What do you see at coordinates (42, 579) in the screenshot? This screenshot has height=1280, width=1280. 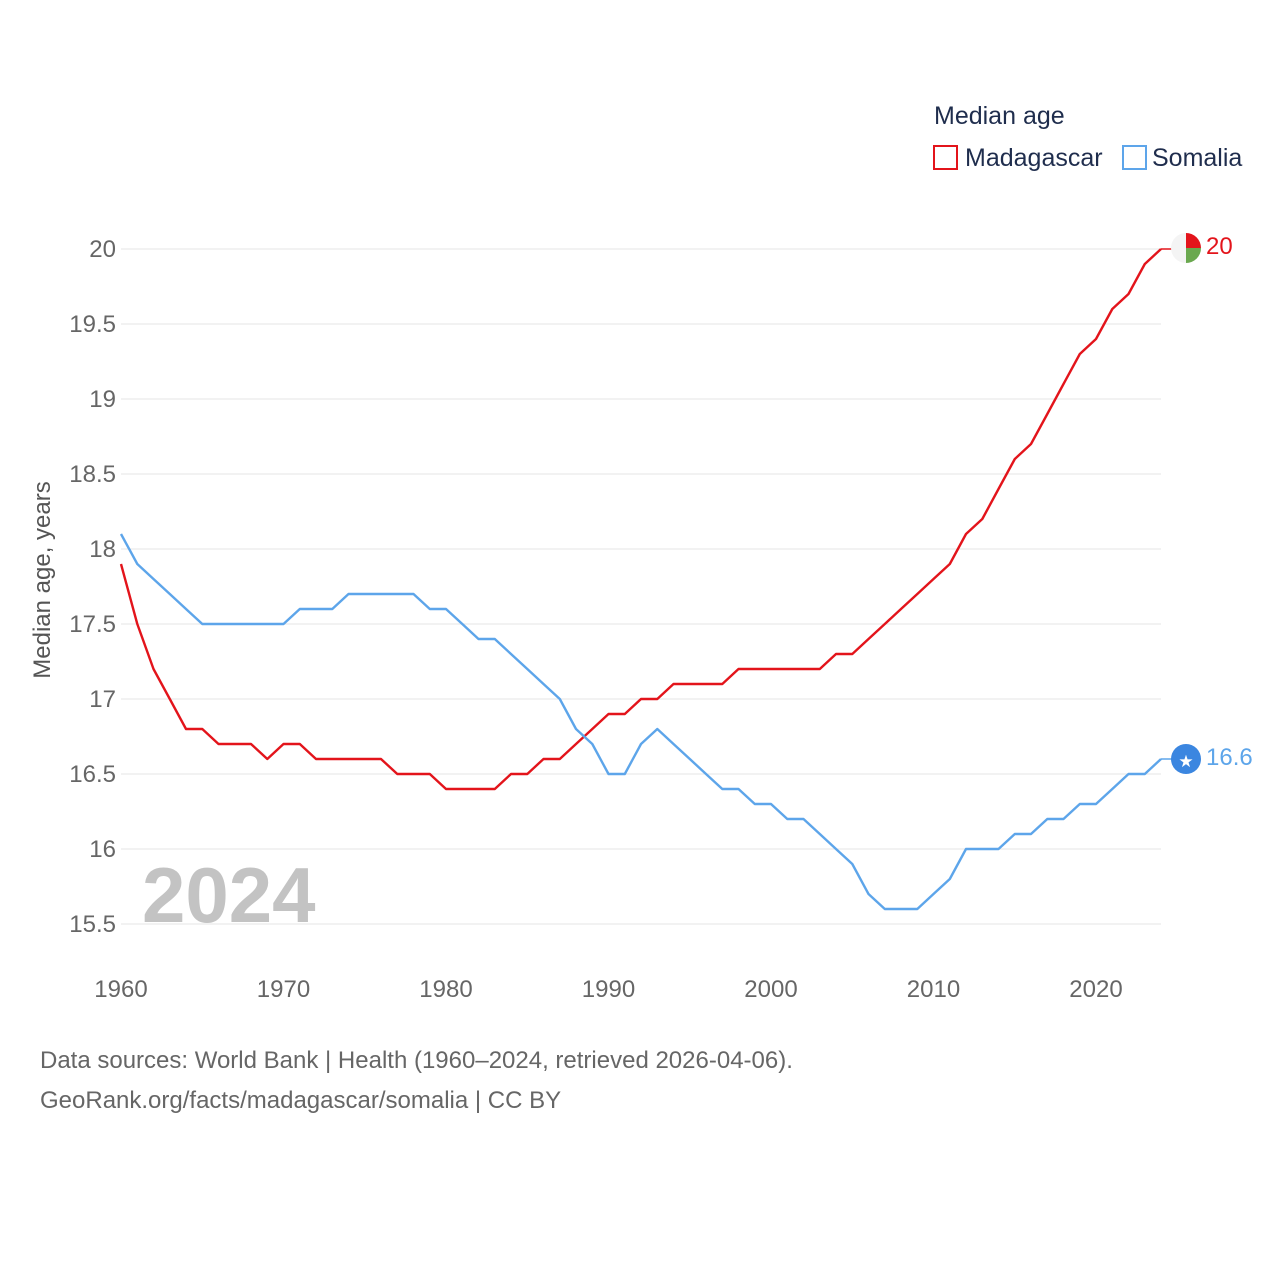 I see `y-axis-label: Median age, years` at bounding box center [42, 579].